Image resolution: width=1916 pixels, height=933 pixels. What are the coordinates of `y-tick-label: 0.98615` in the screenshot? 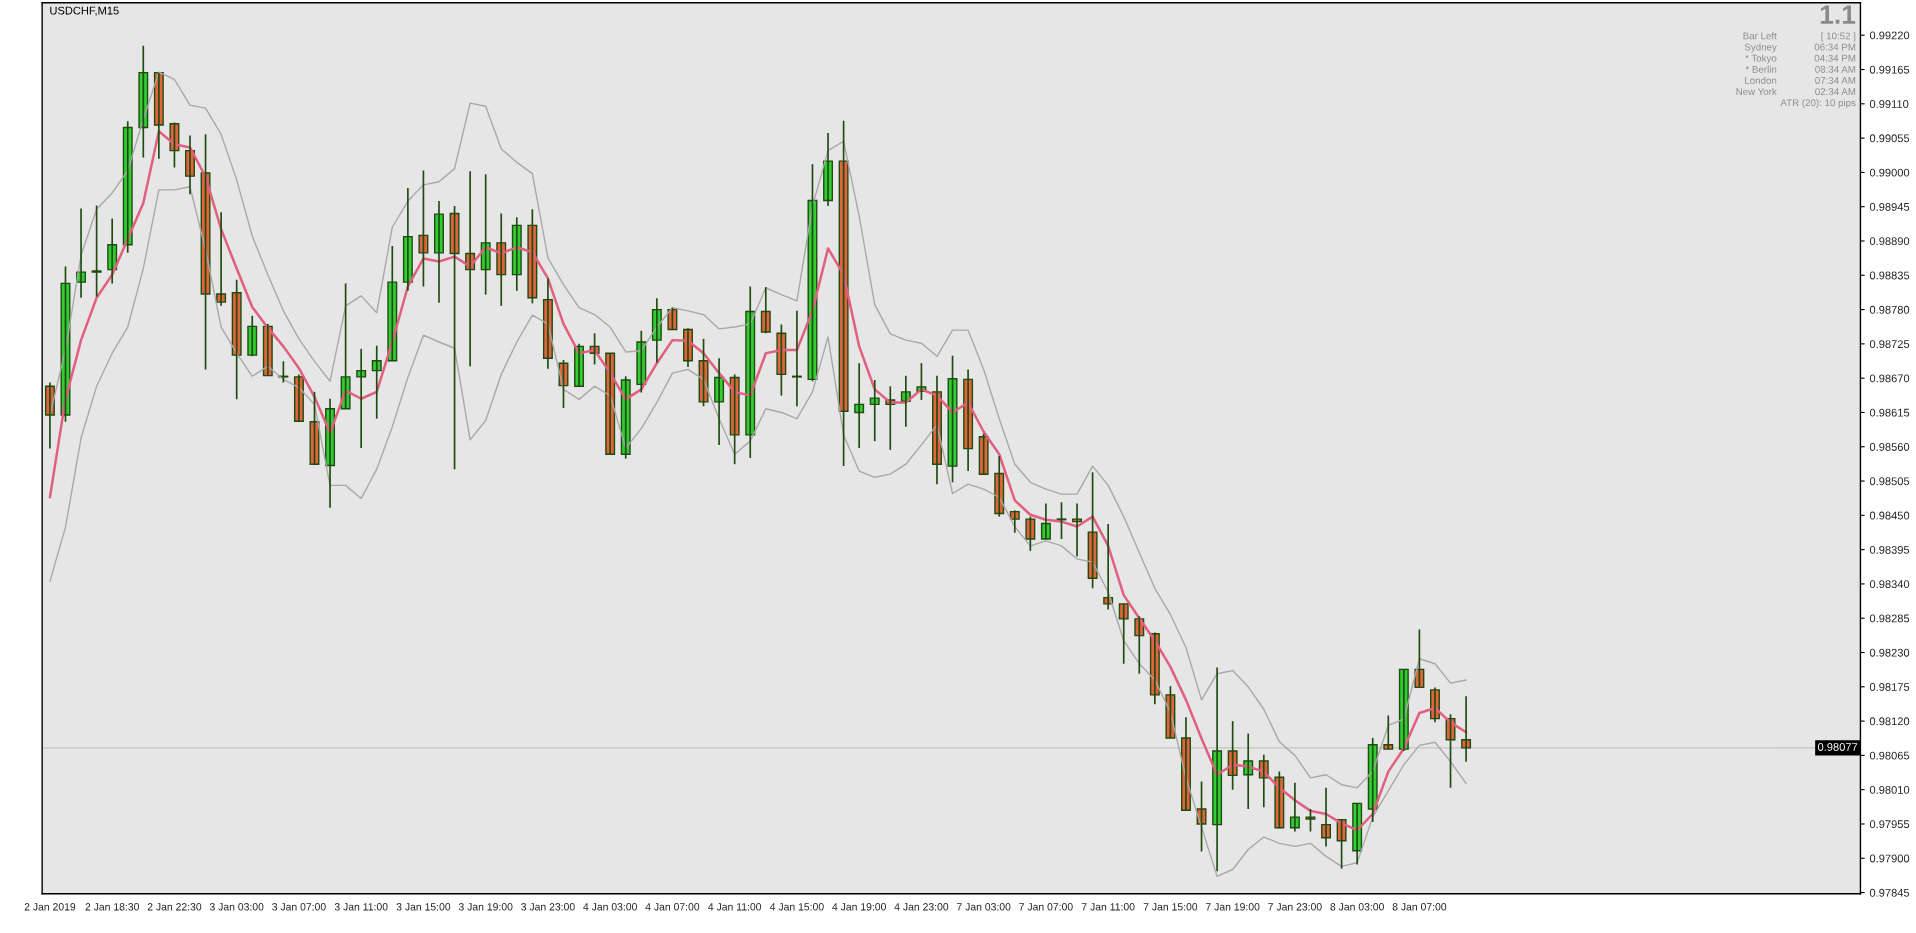 It's located at (1889, 412).